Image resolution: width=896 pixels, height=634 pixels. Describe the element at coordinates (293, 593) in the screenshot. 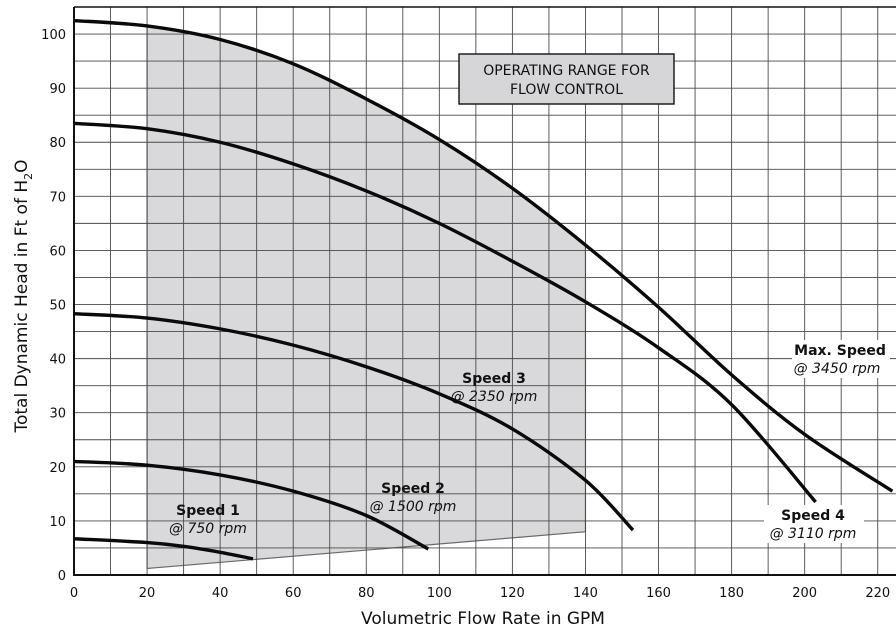

I see `x-tick-label: 60` at that location.